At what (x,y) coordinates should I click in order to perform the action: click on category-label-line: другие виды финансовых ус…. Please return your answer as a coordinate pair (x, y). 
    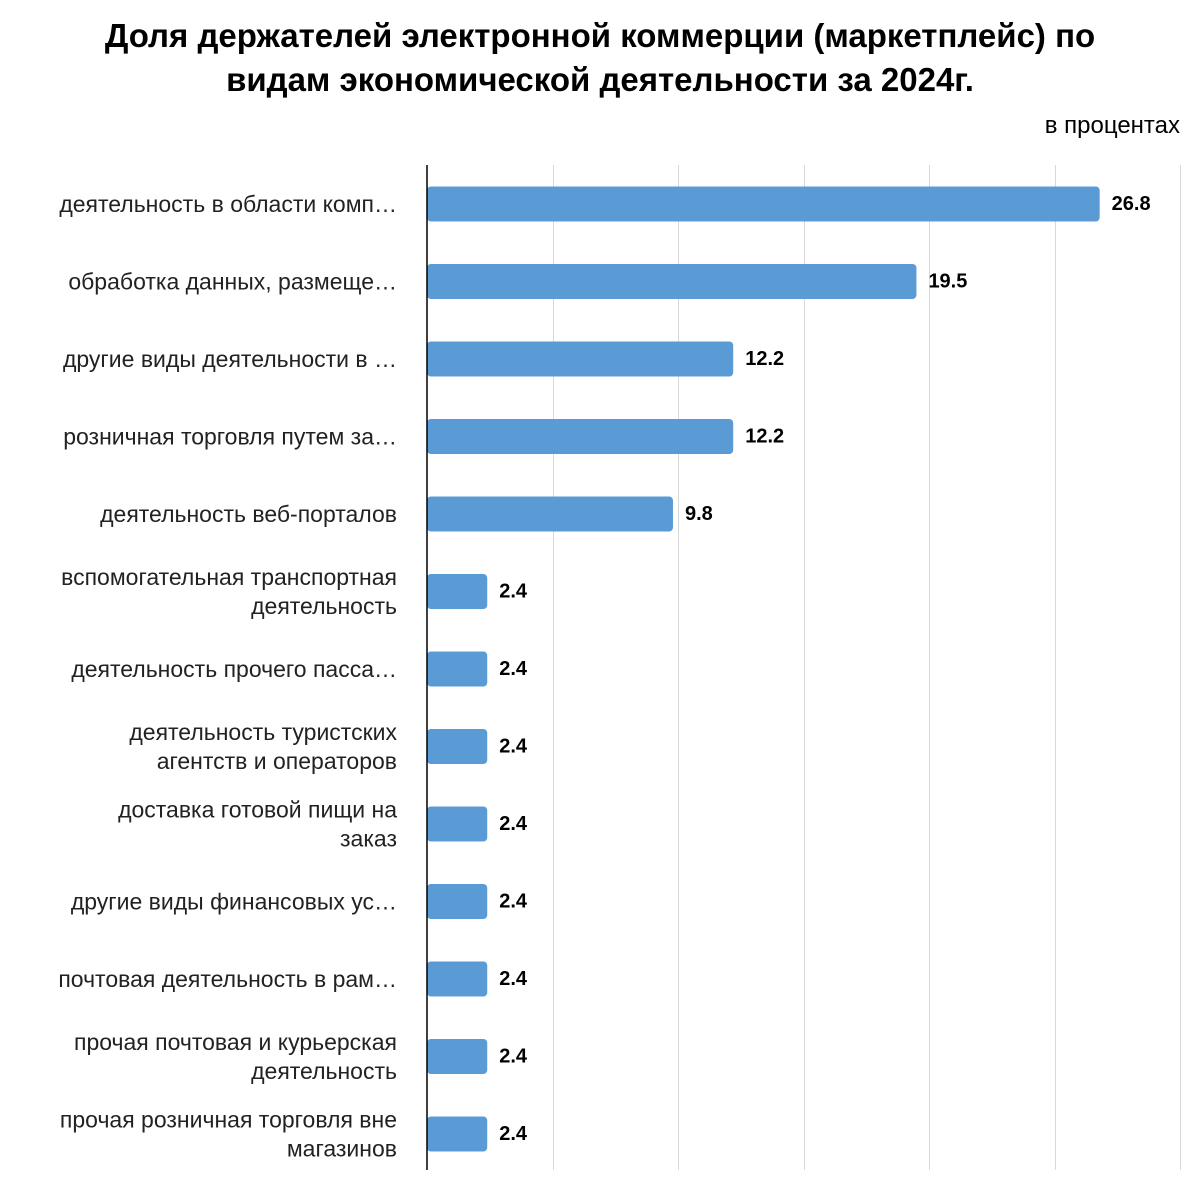
    Looking at the image, I should click on (234, 902).